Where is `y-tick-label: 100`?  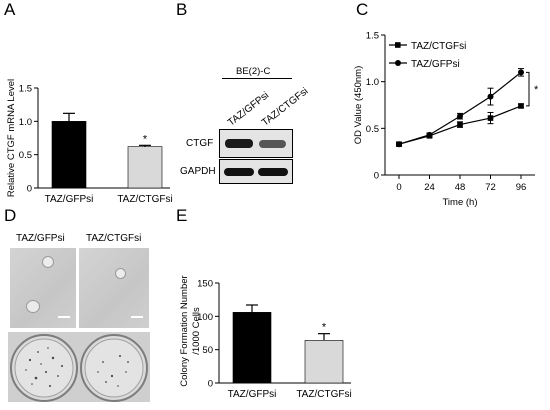 y-tick-label: 100 is located at coordinates (205, 317).